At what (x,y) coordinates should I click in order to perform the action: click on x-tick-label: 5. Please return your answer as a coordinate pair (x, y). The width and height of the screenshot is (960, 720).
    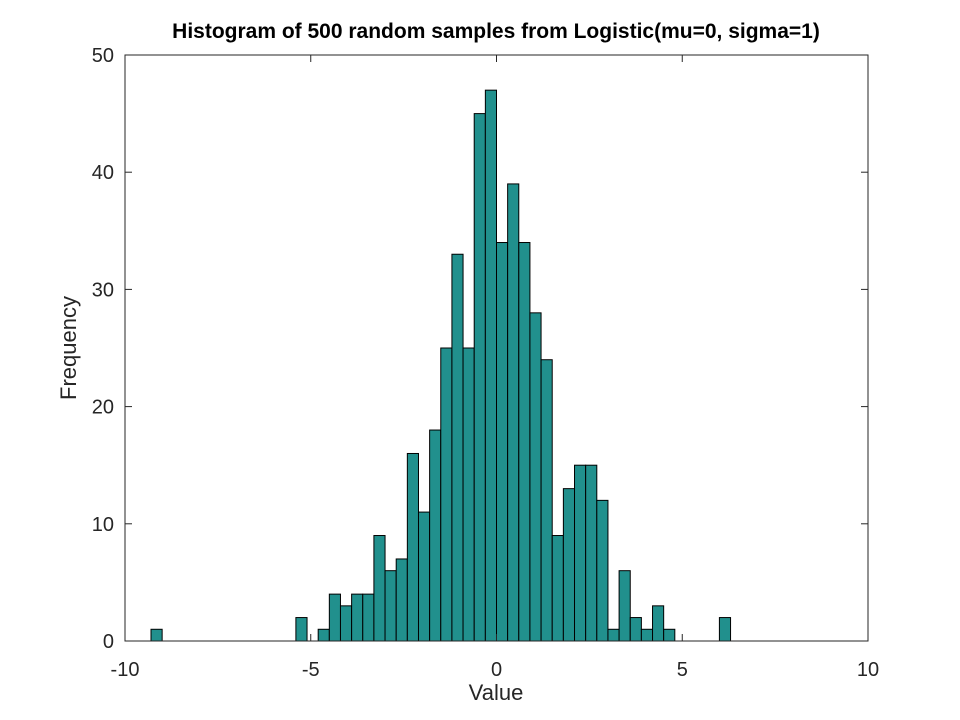
    Looking at the image, I should click on (682, 670).